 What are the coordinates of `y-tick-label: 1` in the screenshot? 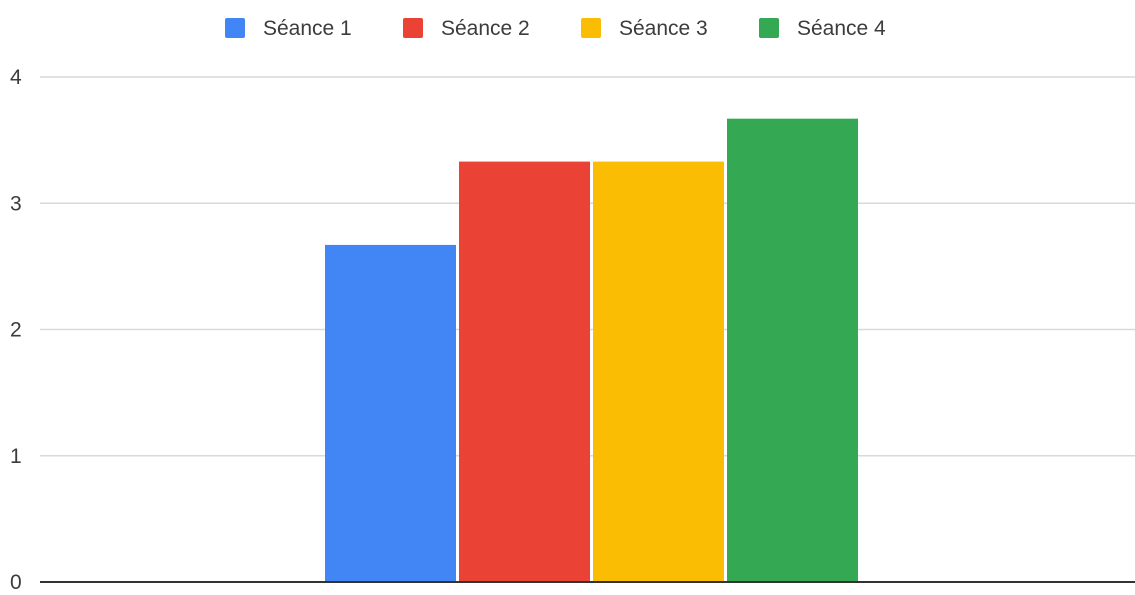 It's located at (16, 456).